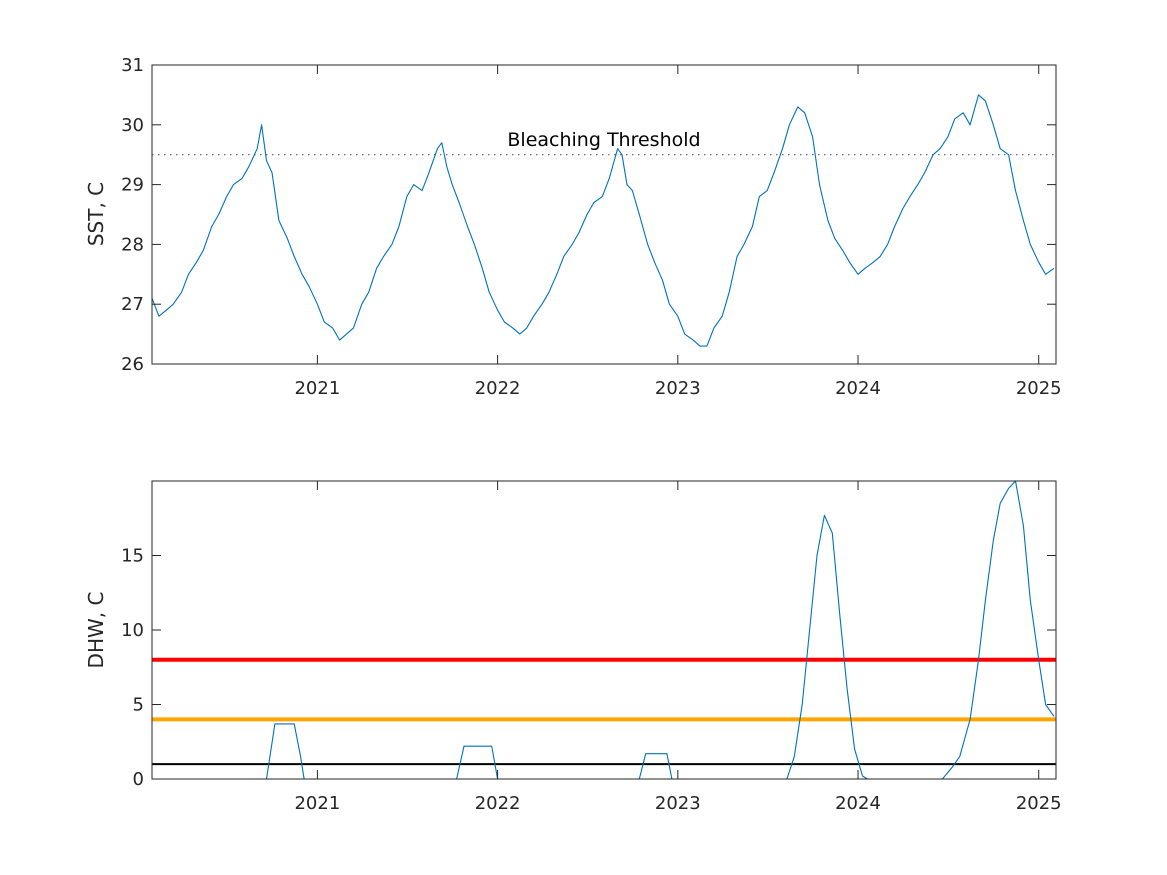 Image resolution: width=1167 pixels, height=875 pixels. I want to click on sst-y-tick-label-5: 31, so click(132, 65).